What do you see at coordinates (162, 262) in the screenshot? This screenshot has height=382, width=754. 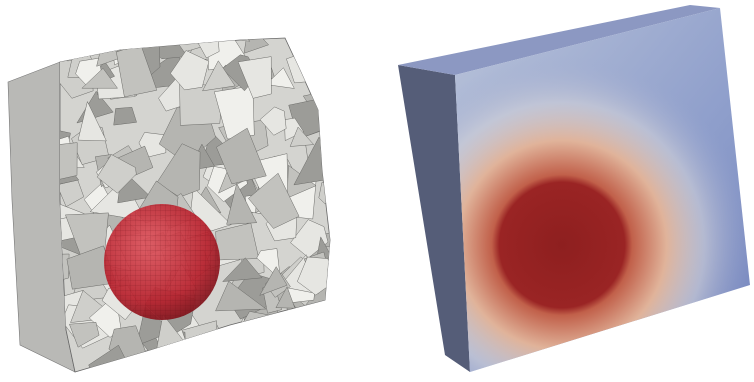 I see `sphere-mesh` at bounding box center [162, 262].